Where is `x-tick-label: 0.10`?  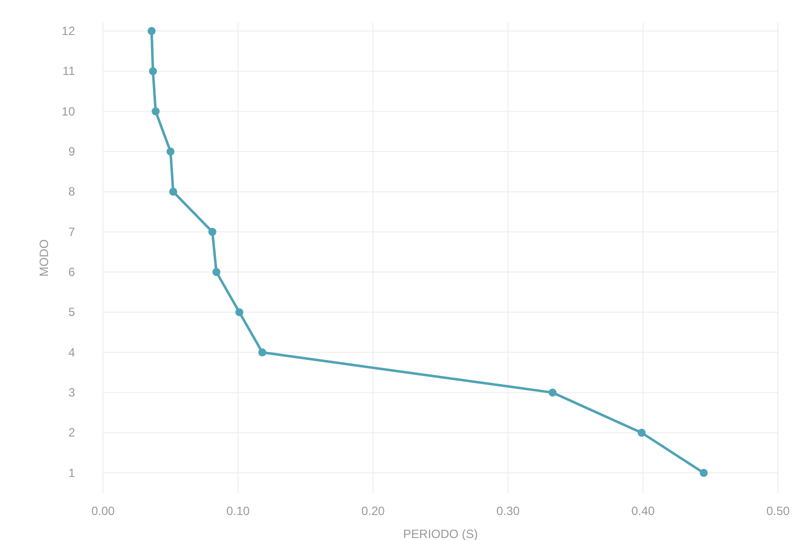 x-tick-label: 0.10 is located at coordinates (238, 511).